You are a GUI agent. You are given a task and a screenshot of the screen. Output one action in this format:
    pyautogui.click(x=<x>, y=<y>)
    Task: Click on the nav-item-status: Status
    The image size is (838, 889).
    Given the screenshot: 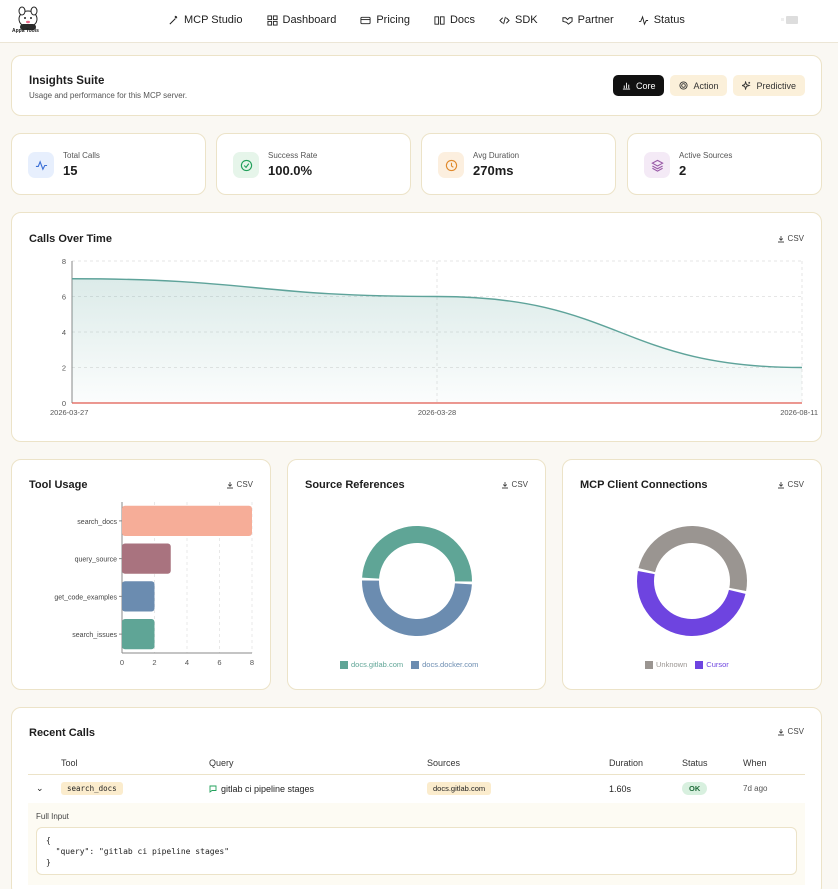 What is the action you would take?
    pyautogui.click(x=661, y=20)
    